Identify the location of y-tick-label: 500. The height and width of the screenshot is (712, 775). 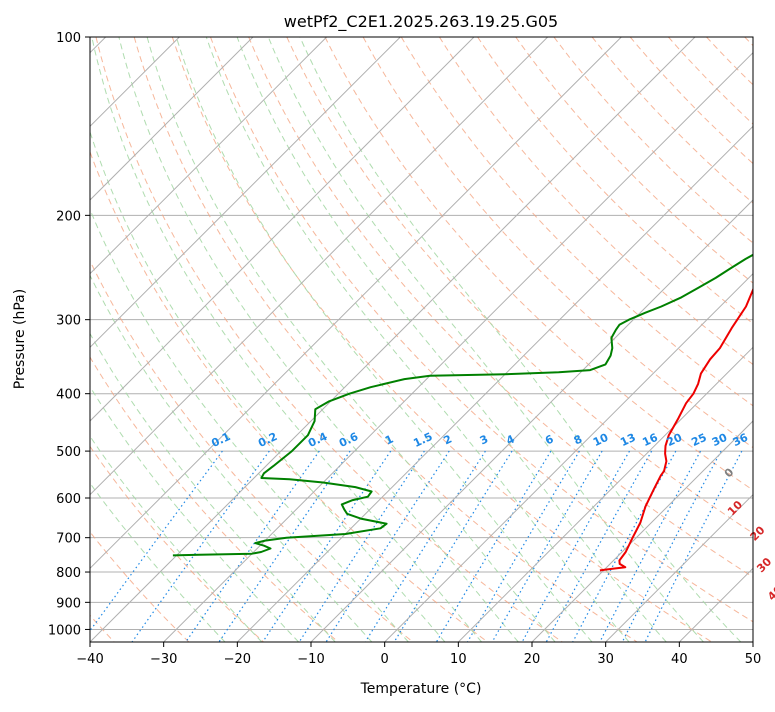
(68, 452).